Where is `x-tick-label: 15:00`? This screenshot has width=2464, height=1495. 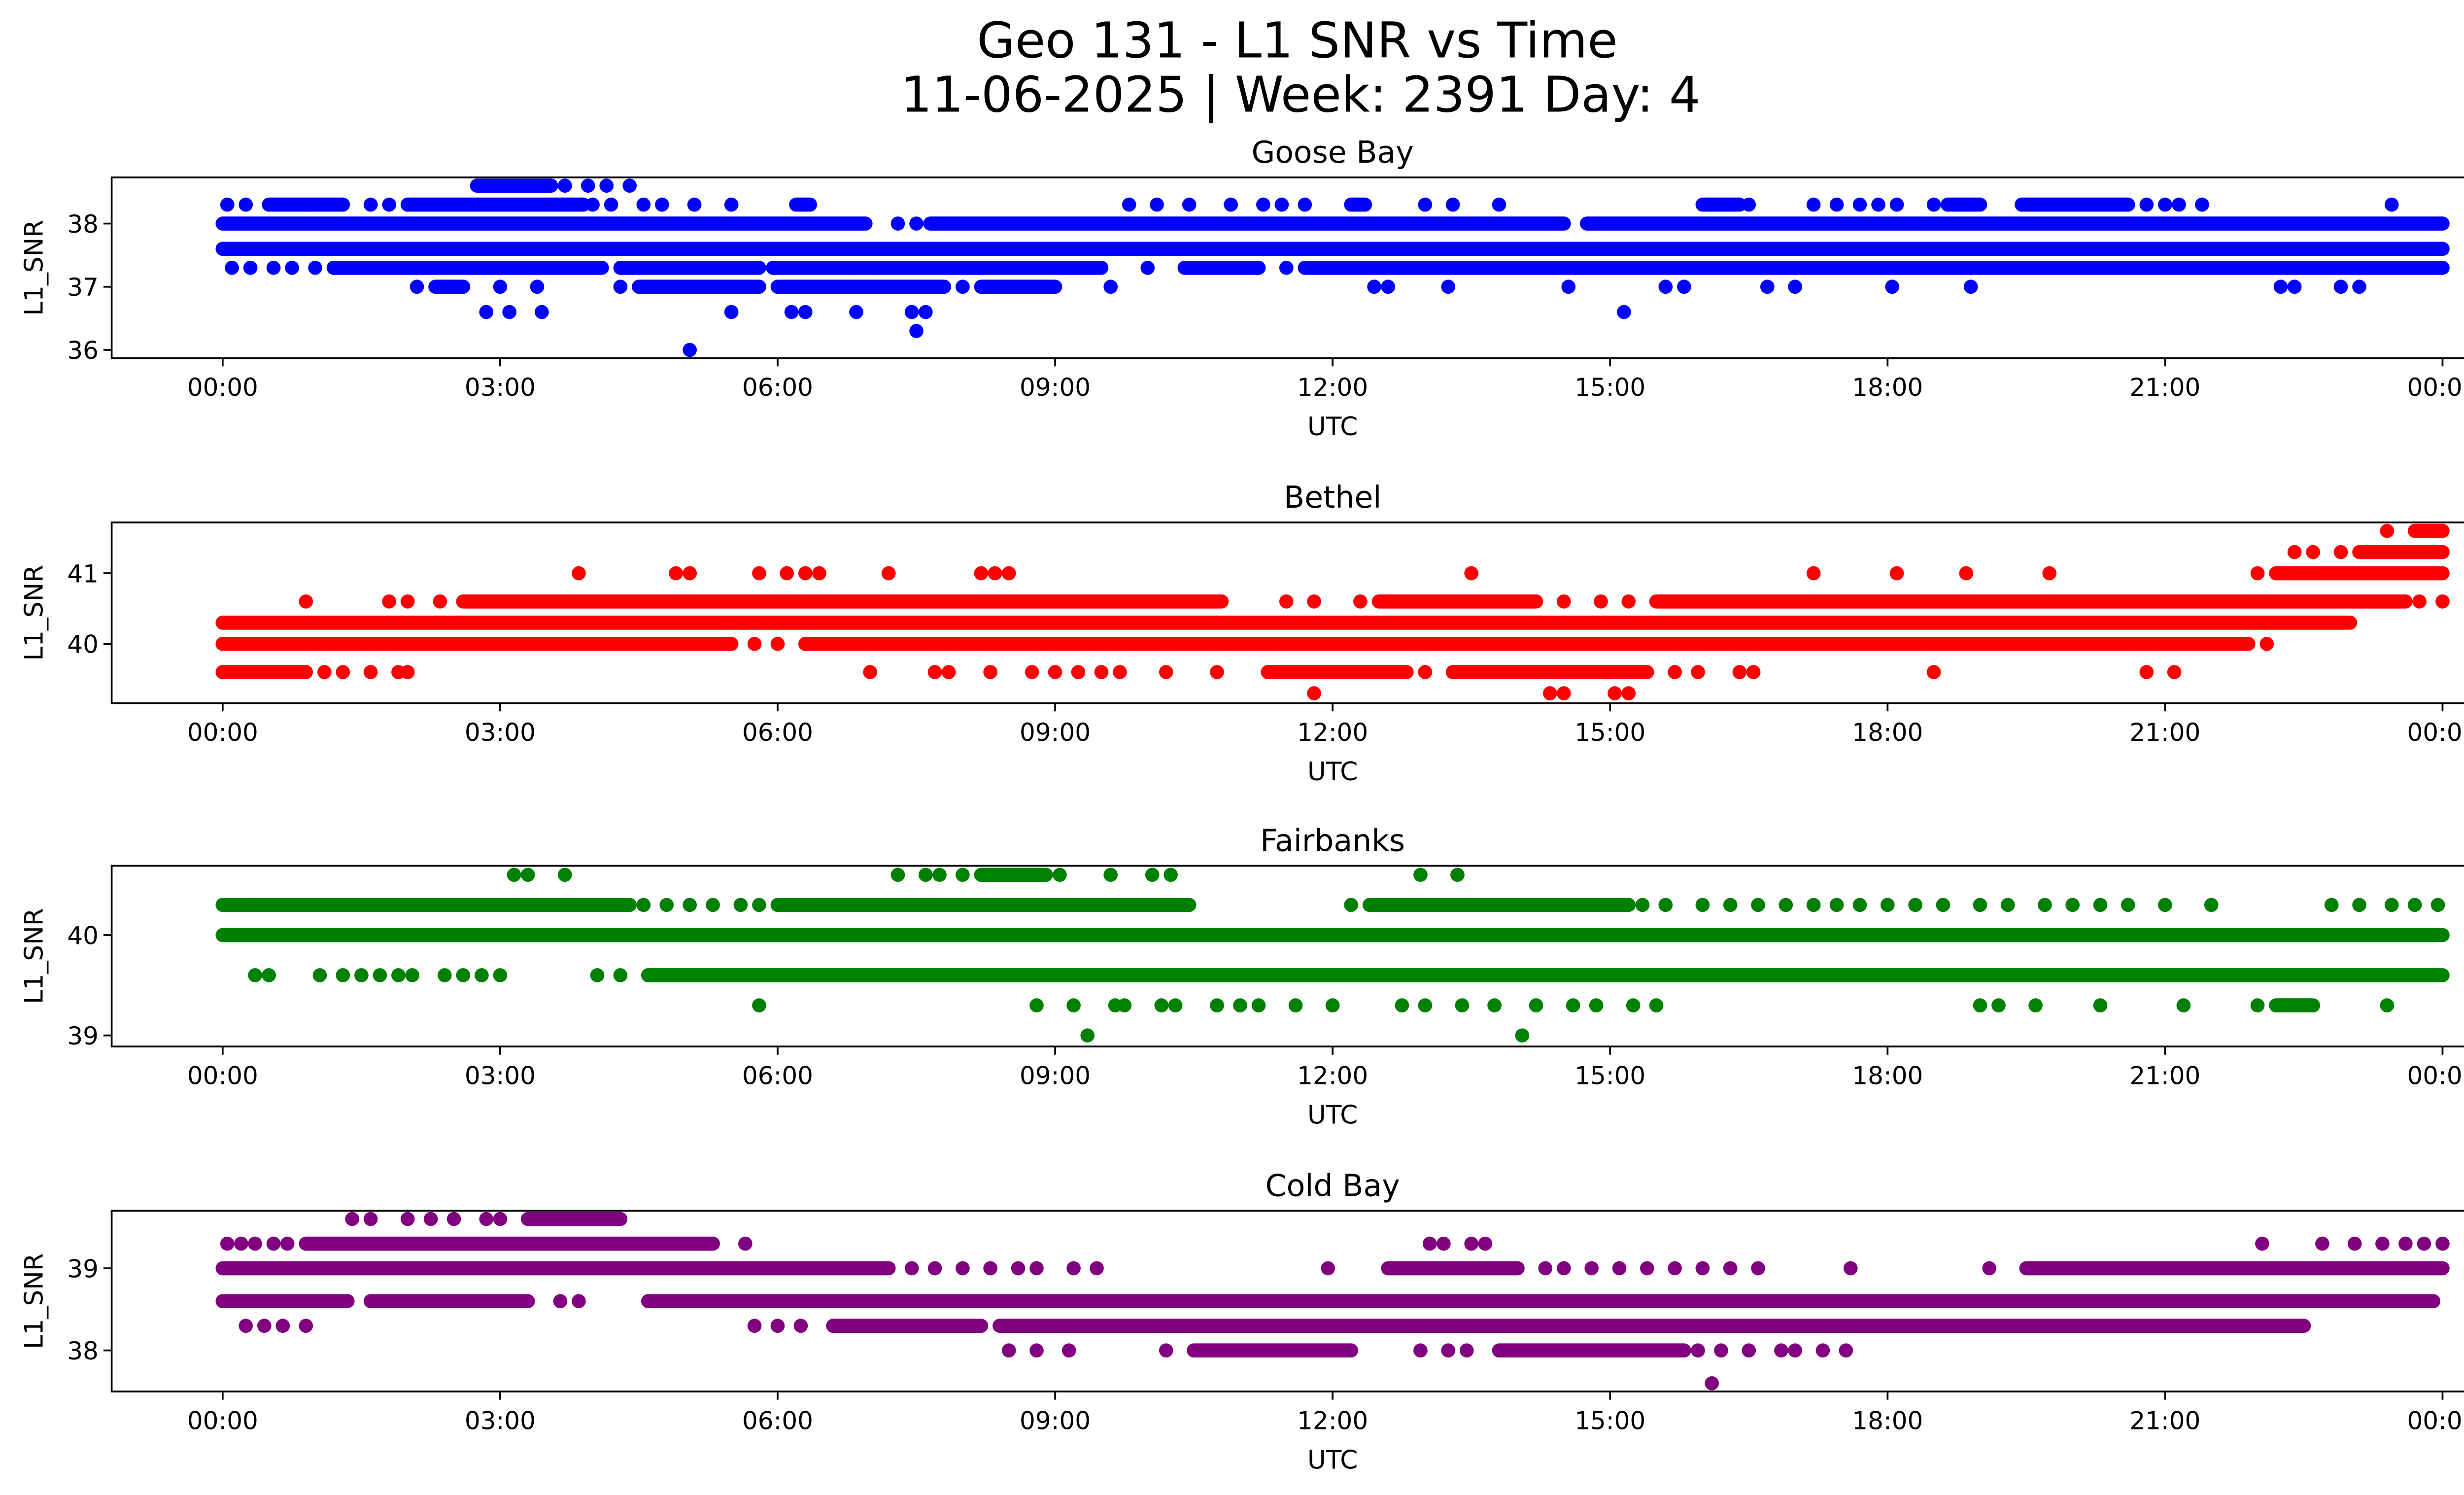 x-tick-label: 15:00 is located at coordinates (1609, 387).